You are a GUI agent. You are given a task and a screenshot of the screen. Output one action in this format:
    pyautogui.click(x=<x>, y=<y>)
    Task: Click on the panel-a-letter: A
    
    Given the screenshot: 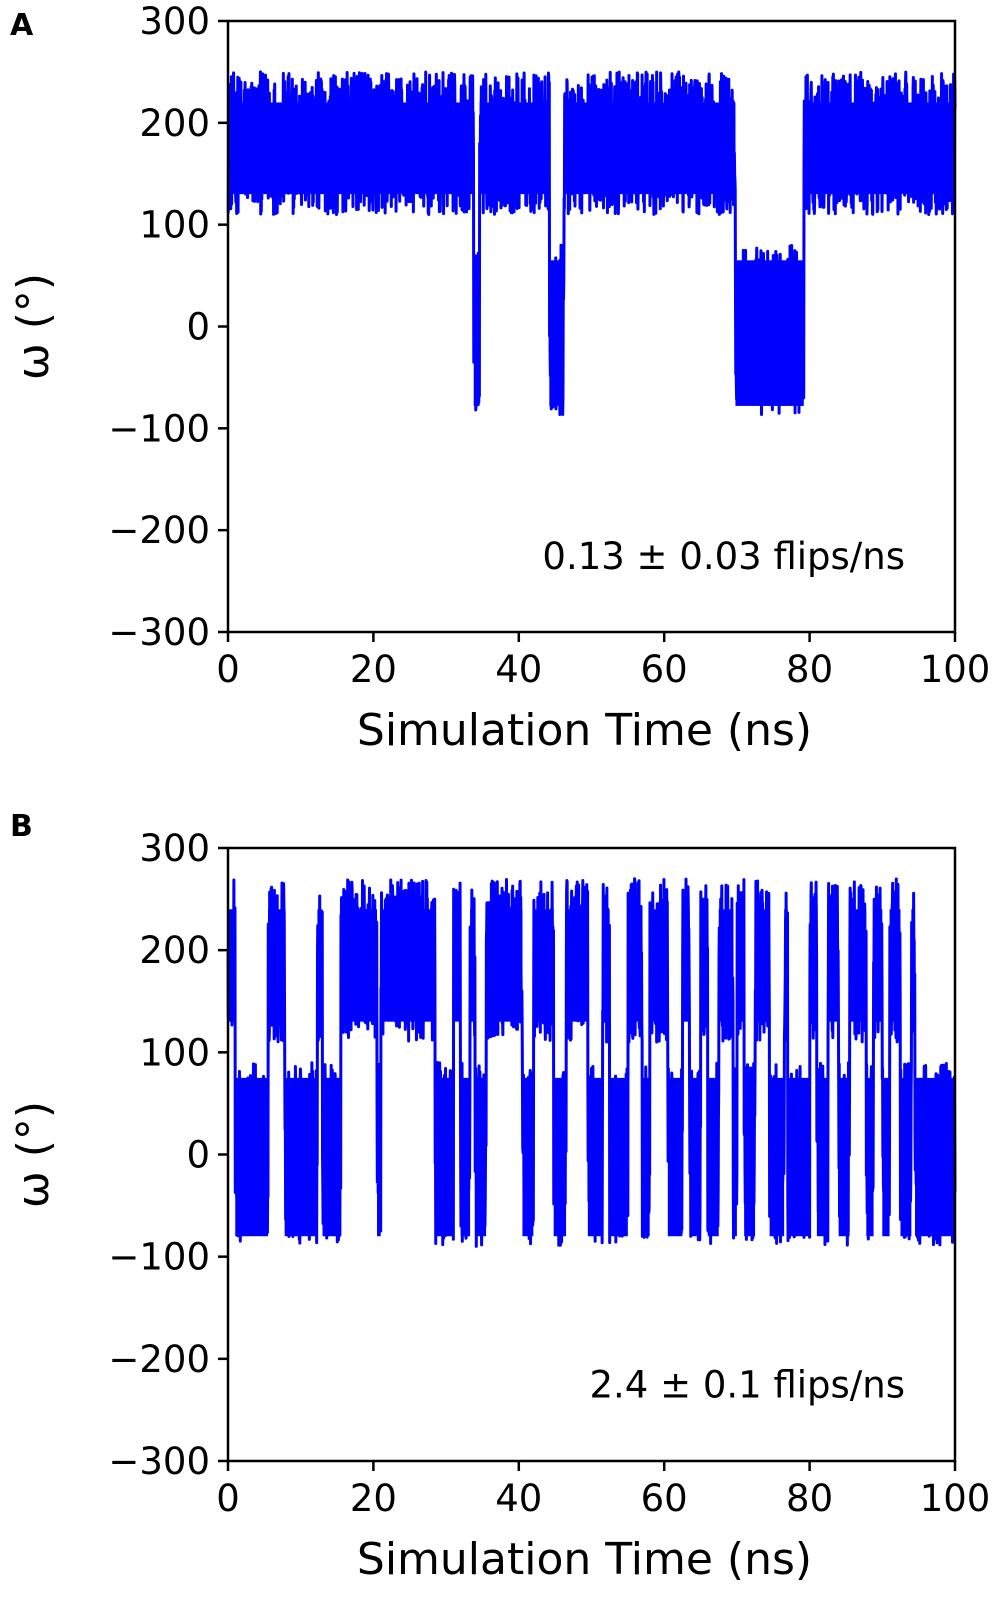 What is the action you would take?
    pyautogui.click(x=22, y=25)
    